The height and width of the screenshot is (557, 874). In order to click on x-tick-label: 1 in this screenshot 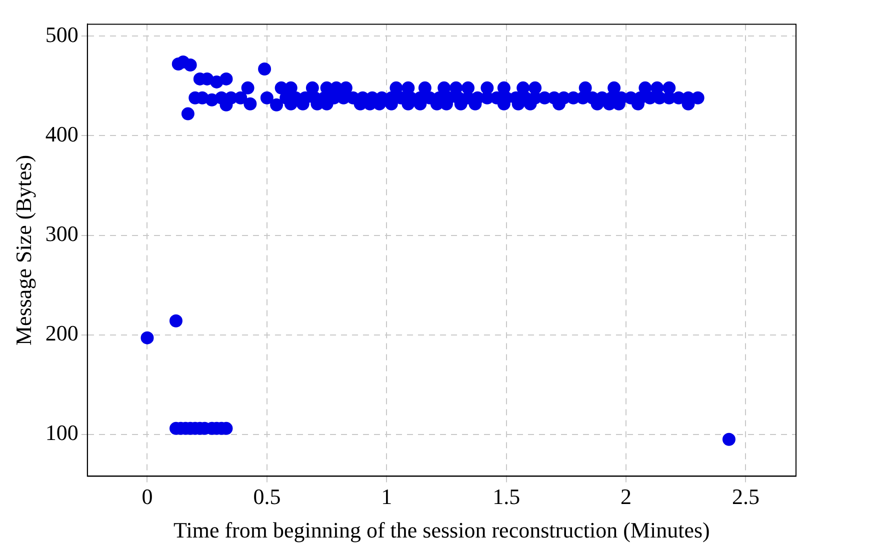, I will do `click(386, 497)`.